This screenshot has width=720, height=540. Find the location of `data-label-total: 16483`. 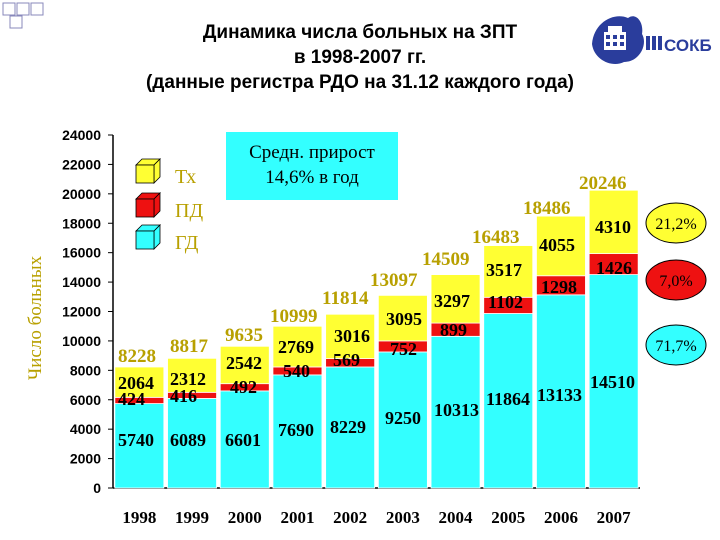

data-label-total: 16483 is located at coordinates (496, 237).